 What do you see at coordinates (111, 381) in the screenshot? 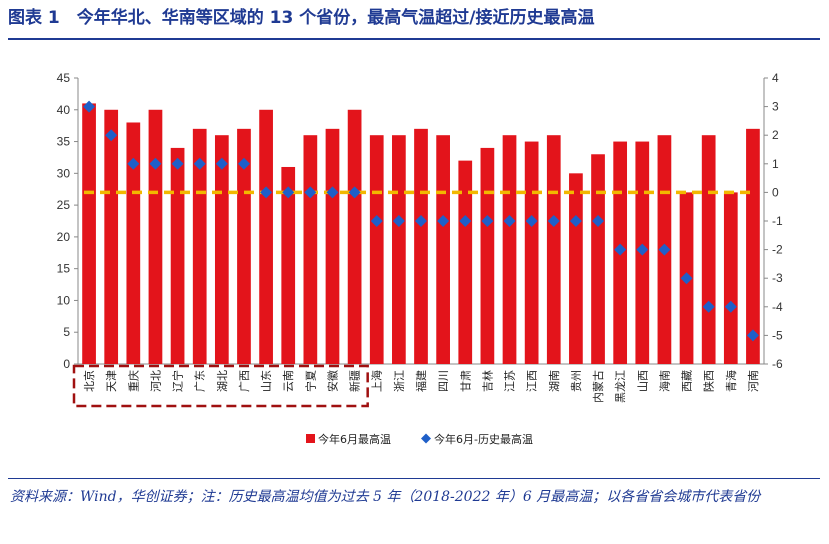
I see `category-label: 天津` at bounding box center [111, 381].